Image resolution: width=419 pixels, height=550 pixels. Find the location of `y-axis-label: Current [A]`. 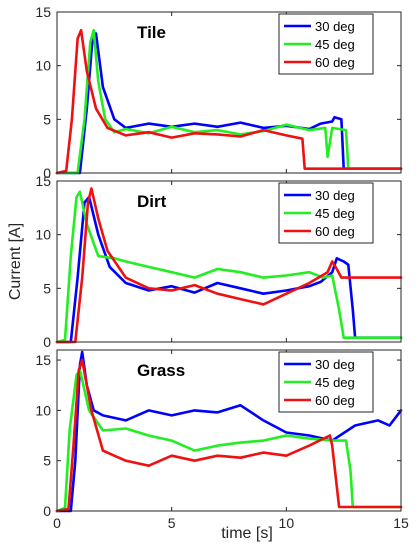

y-axis-label: Current [A] is located at coordinates (15, 261).